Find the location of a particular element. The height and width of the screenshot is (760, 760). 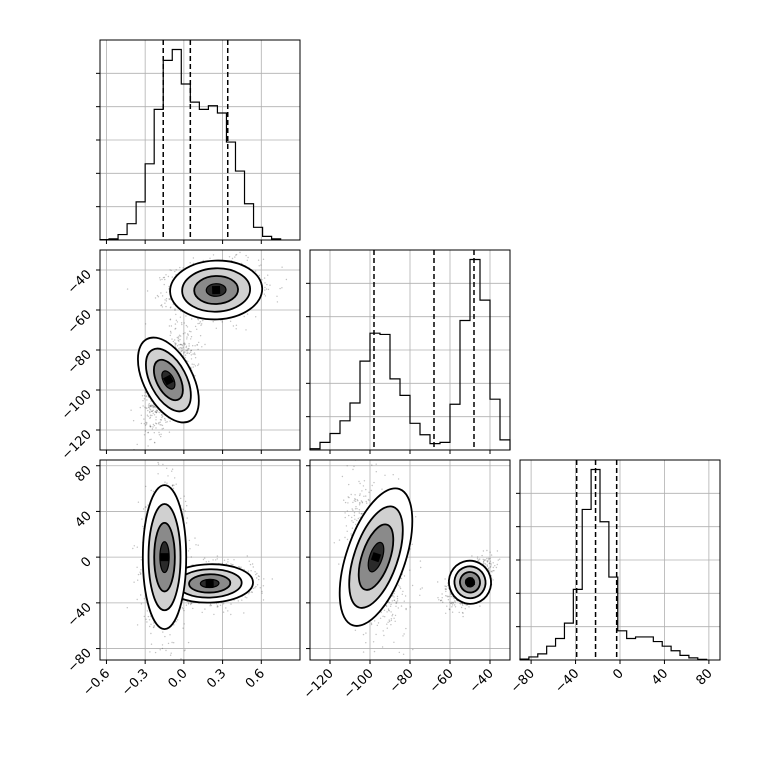

tick-label: 0.6 is located at coordinates (255, 678).